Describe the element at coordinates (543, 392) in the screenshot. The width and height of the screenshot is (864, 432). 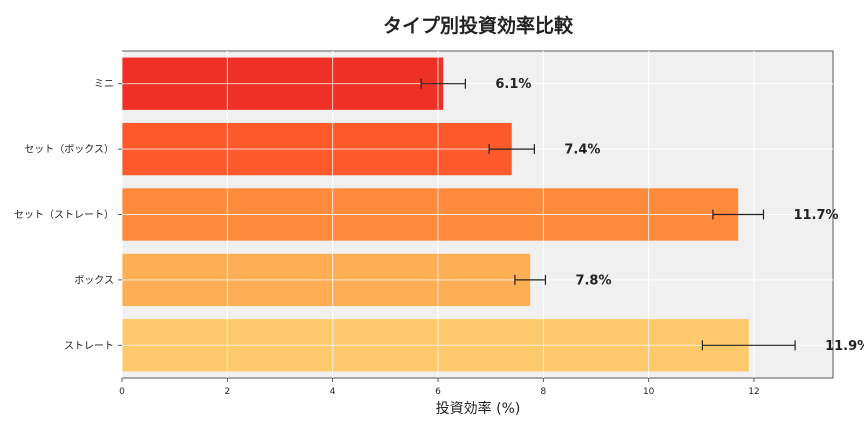
I see `x-tick-label: 8` at that location.